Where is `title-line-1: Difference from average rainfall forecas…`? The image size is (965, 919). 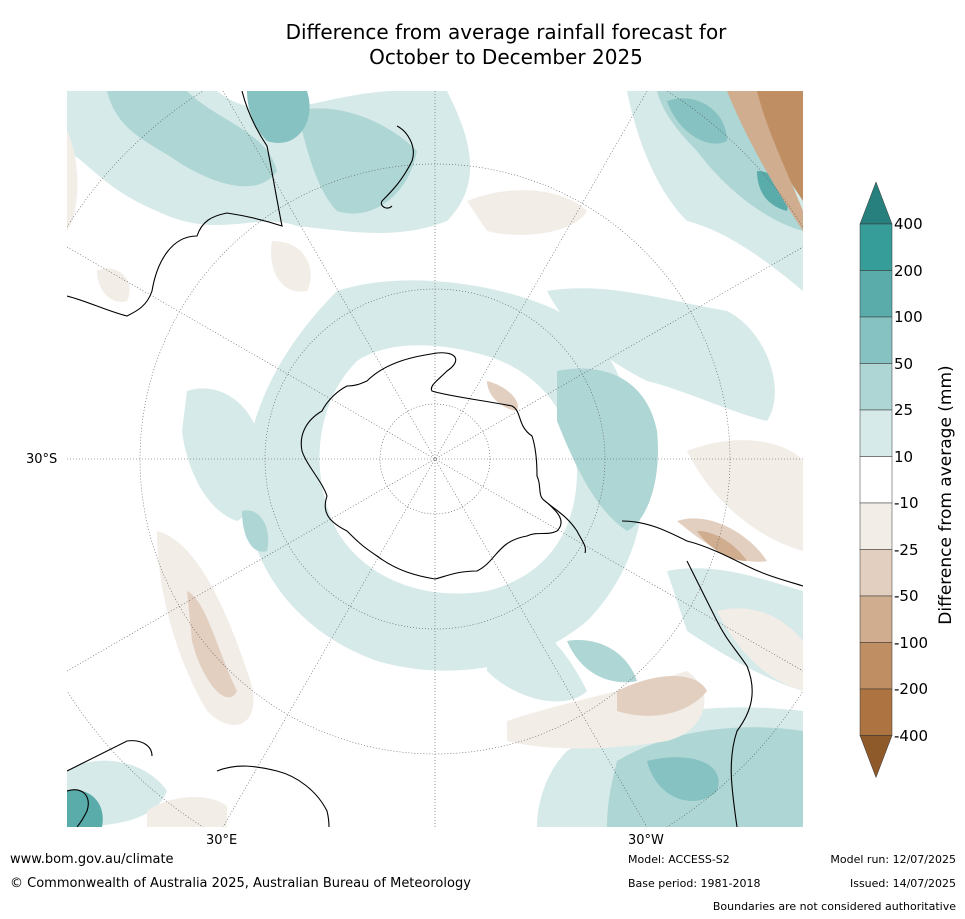 title-line-1: Difference from average rainfall forecas… is located at coordinates (506, 32).